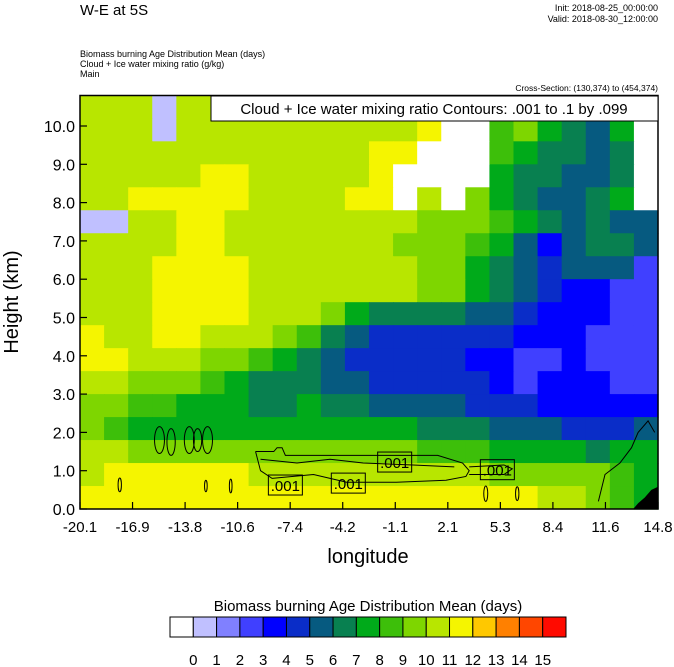  What do you see at coordinates (64, 165) in the screenshot?
I see `y-tick-label: 9.0` at bounding box center [64, 165].